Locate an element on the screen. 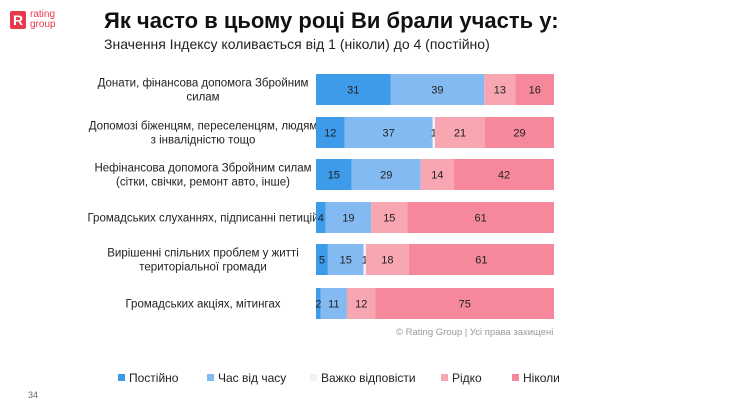  bar-hearings-never is located at coordinates (480, 217).